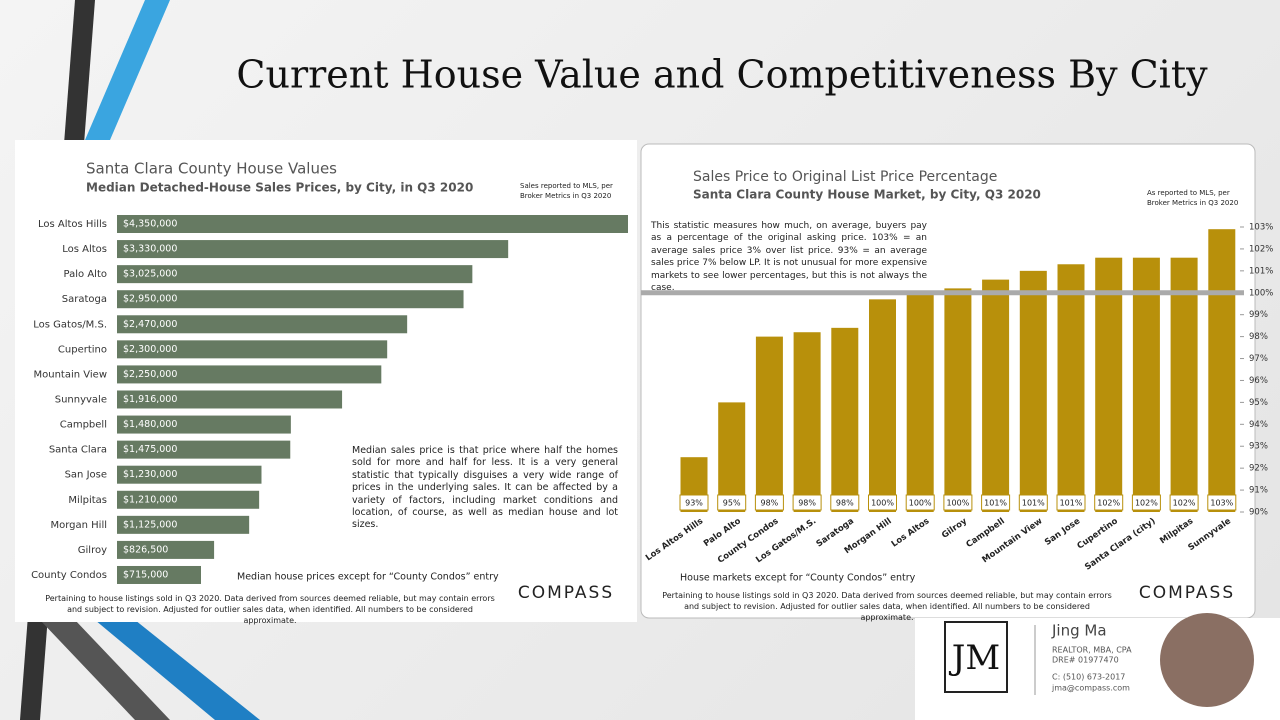 The width and height of the screenshot is (1280, 720). Describe the element at coordinates (150, 374) in the screenshot. I see `value-label: $2,250,000` at that location.